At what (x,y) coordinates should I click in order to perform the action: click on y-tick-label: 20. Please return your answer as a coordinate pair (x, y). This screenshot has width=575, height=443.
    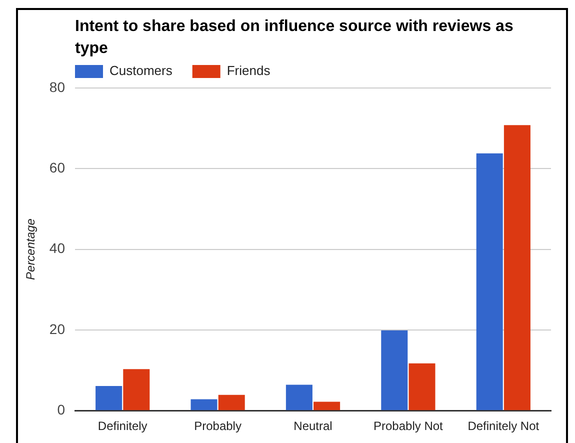
    Looking at the image, I should click on (57, 328).